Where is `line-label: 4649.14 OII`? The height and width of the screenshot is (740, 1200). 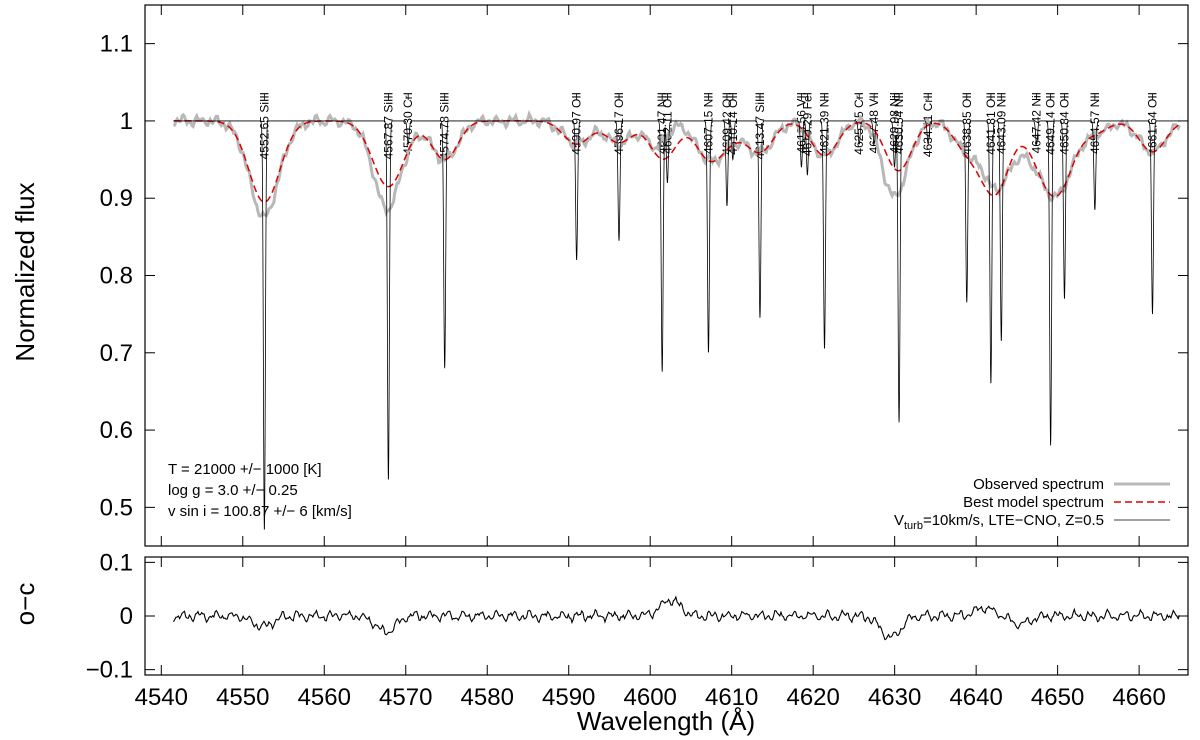
line-label: 4649.14 OII is located at coordinates (1051, 123).